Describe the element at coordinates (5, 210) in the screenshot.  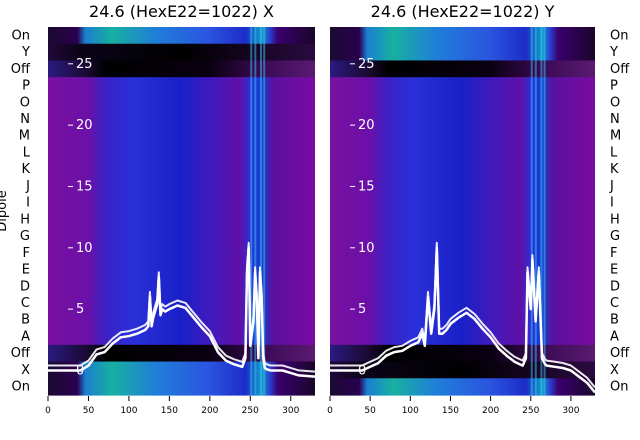
I see `y-axis-label: Dipole` at that location.